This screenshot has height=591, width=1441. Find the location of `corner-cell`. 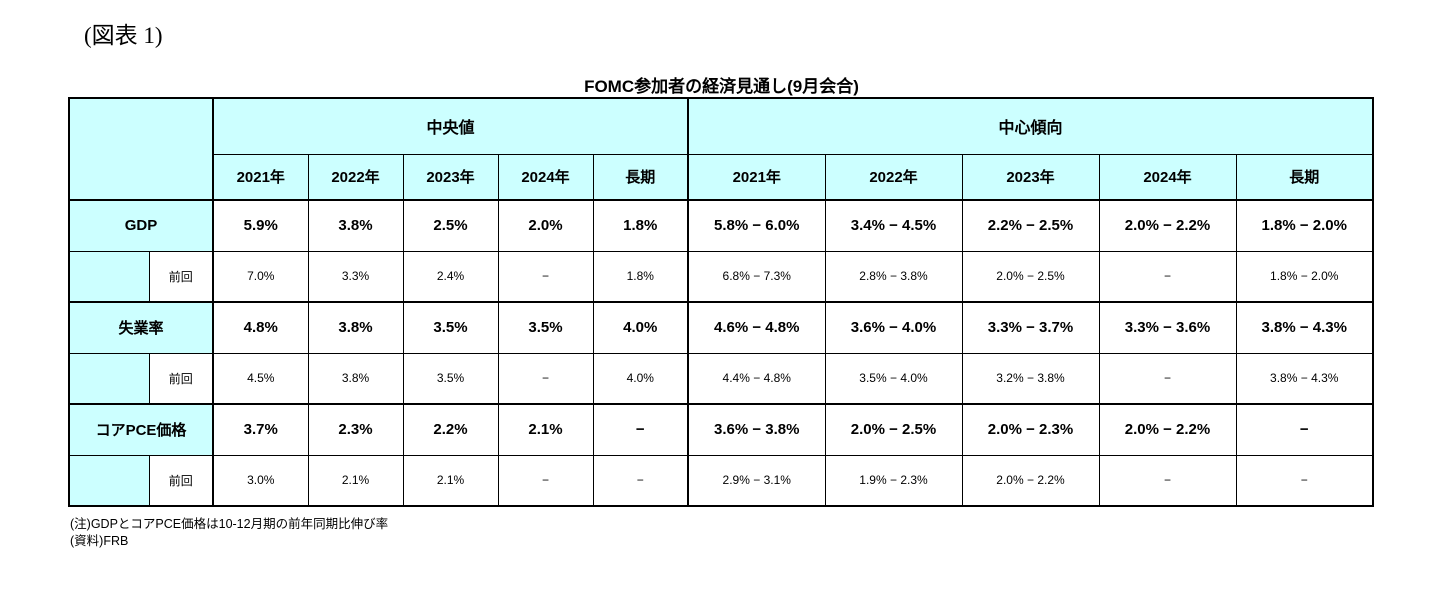

corner-cell is located at coordinates (141, 149).